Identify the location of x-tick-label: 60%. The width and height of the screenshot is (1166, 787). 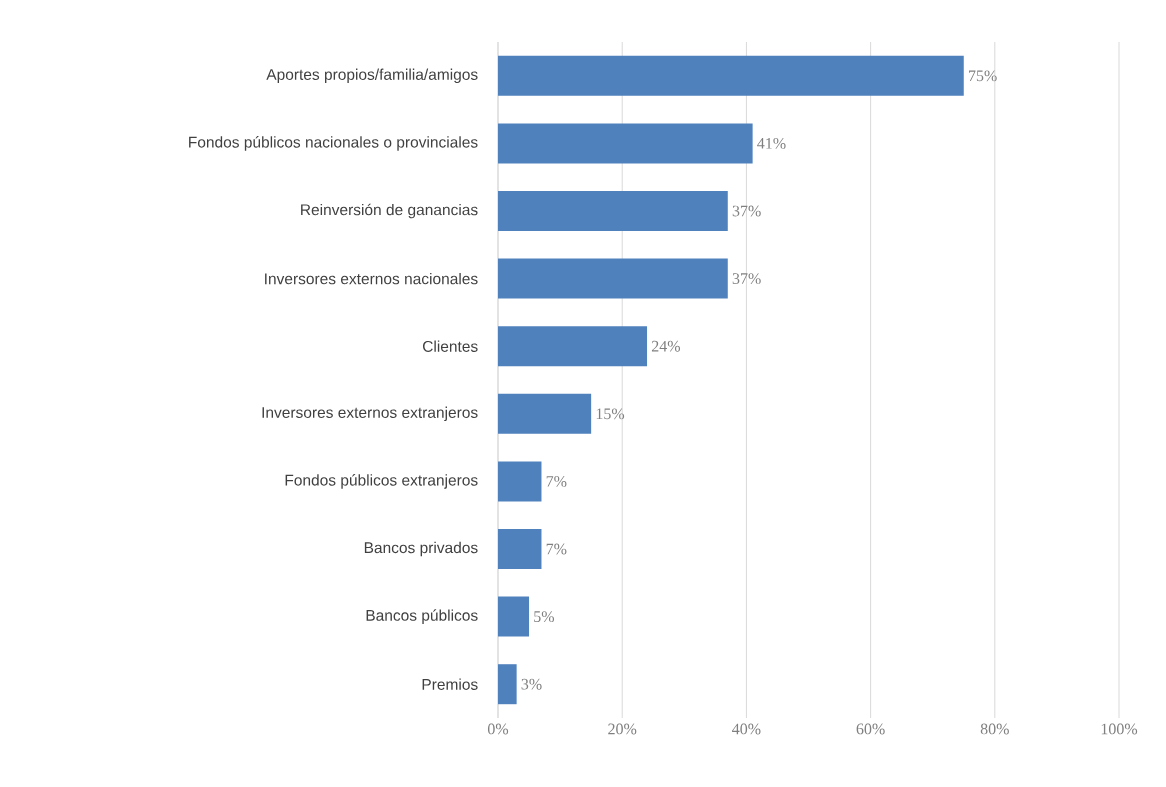
(870, 729).